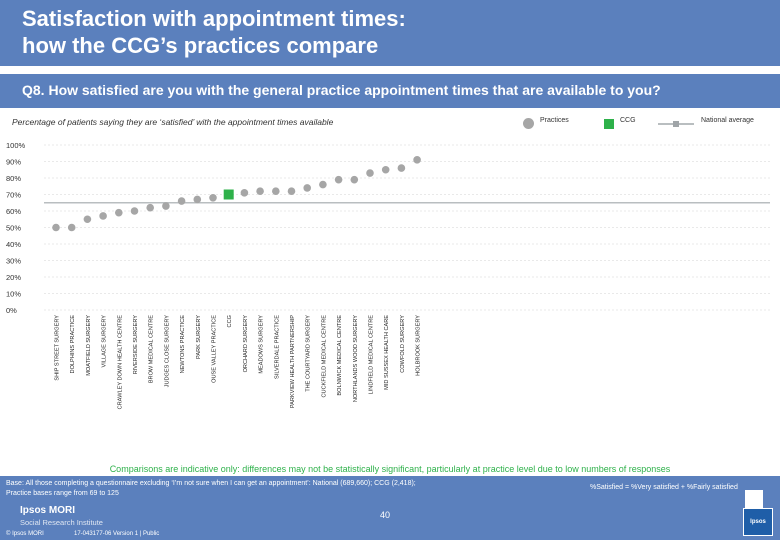 The height and width of the screenshot is (540, 780). Describe the element at coordinates (403, 344) in the screenshot. I see `category-label: COWFOLD SURGERY` at that location.